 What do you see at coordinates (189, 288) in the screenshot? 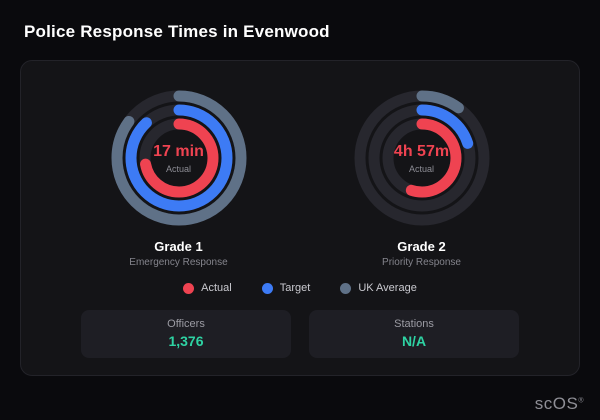
I see `legend-dot-actual` at bounding box center [189, 288].